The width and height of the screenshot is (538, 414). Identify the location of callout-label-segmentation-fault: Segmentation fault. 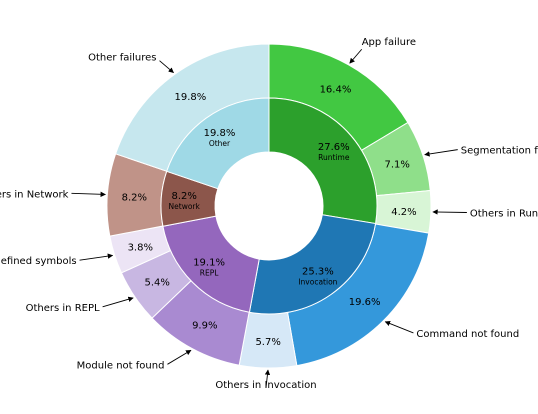
(499, 151).